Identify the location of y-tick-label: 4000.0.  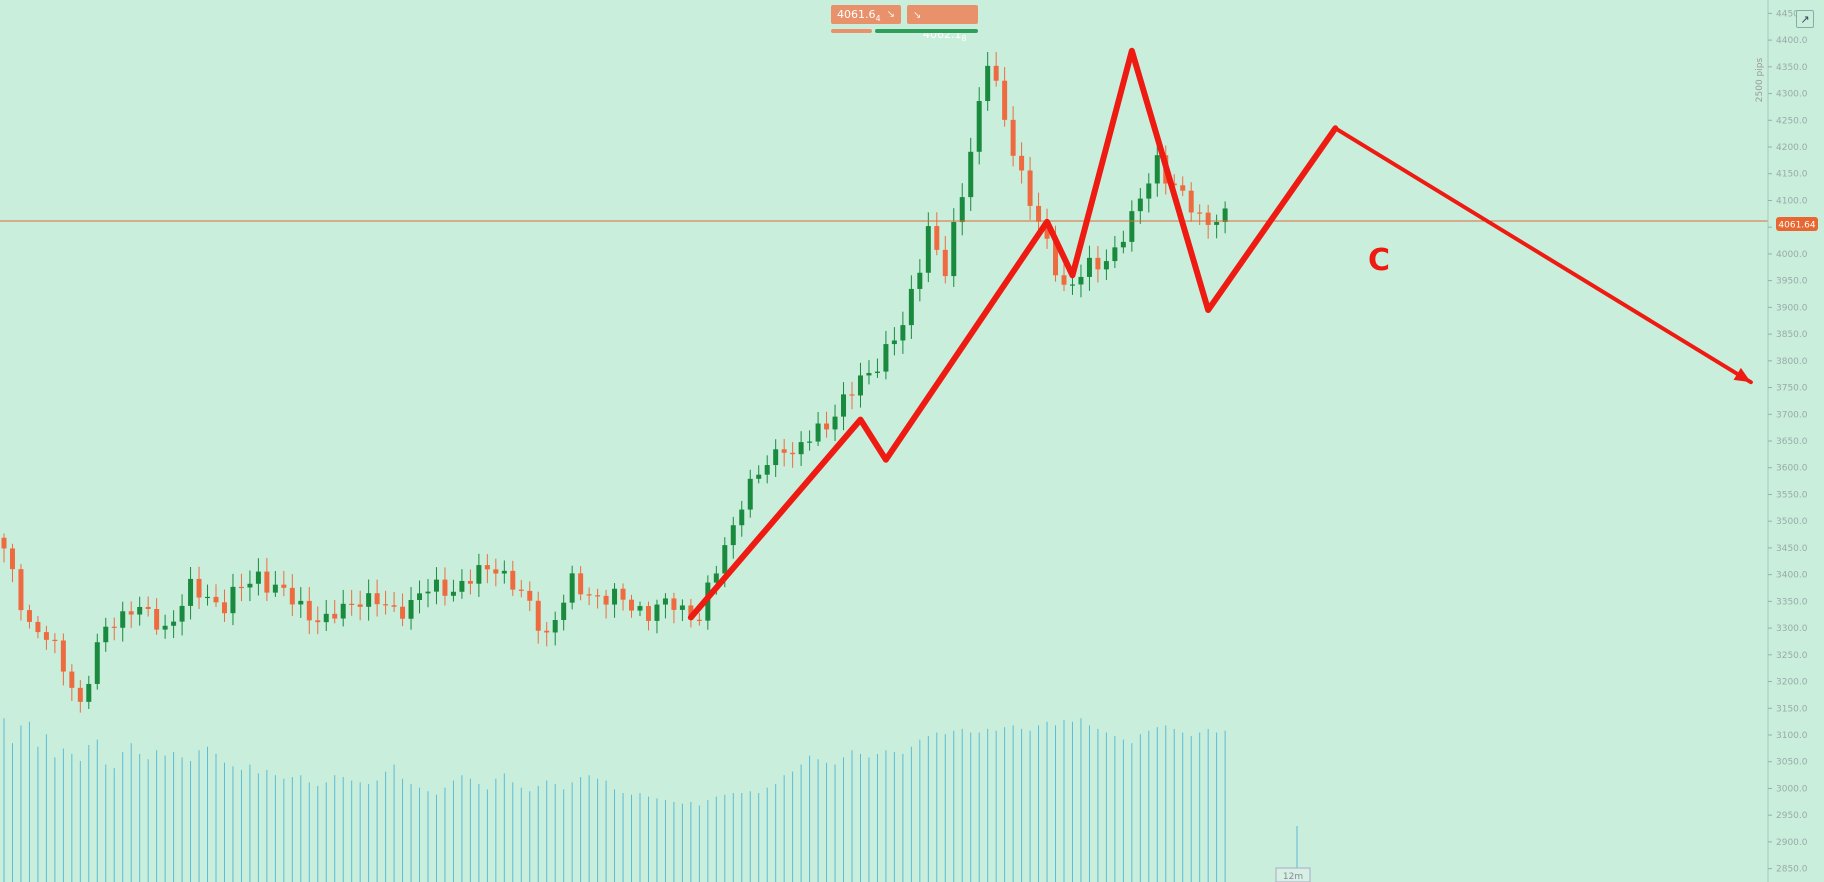
(1792, 255).